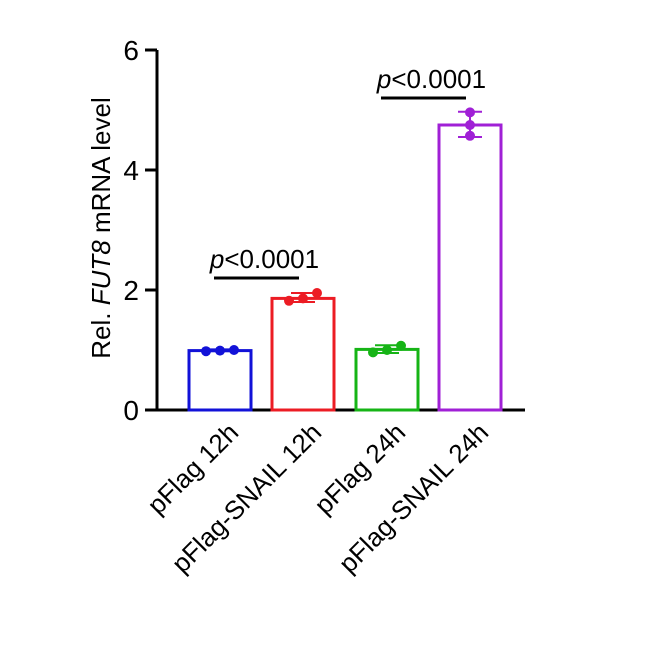 The width and height of the screenshot is (656, 654). What do you see at coordinates (131, 170) in the screenshot?
I see `y-tick-label: 4` at bounding box center [131, 170].